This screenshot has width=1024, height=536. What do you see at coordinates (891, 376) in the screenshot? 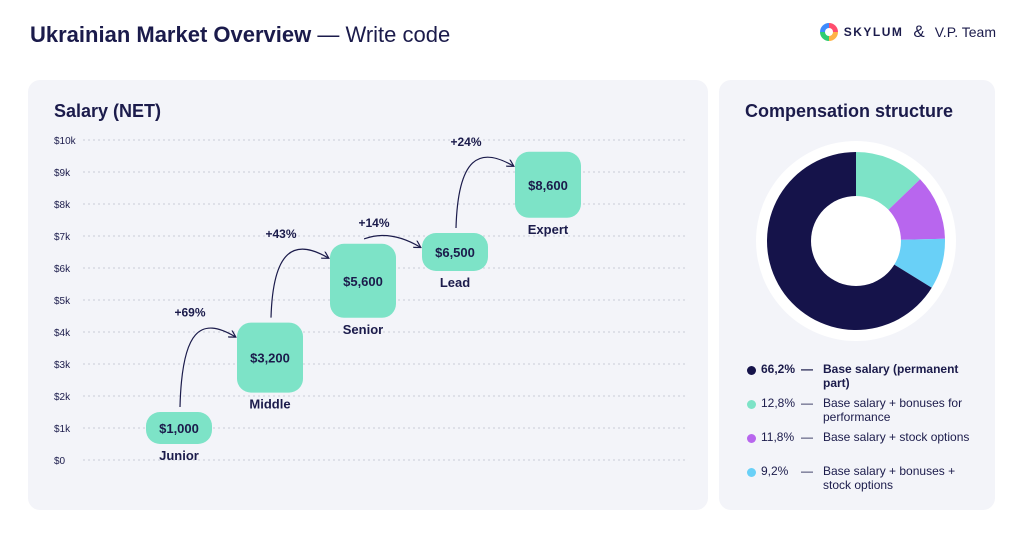
I see `legend-label: Base salary (permanent part)` at bounding box center [891, 376].